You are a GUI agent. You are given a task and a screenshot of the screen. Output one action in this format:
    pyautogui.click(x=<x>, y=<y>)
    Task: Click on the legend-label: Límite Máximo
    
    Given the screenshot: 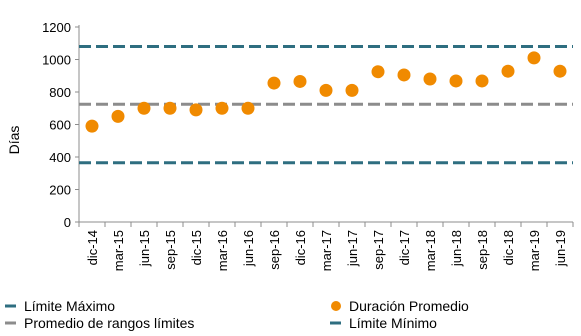 What is the action you would take?
    pyautogui.click(x=69, y=306)
    